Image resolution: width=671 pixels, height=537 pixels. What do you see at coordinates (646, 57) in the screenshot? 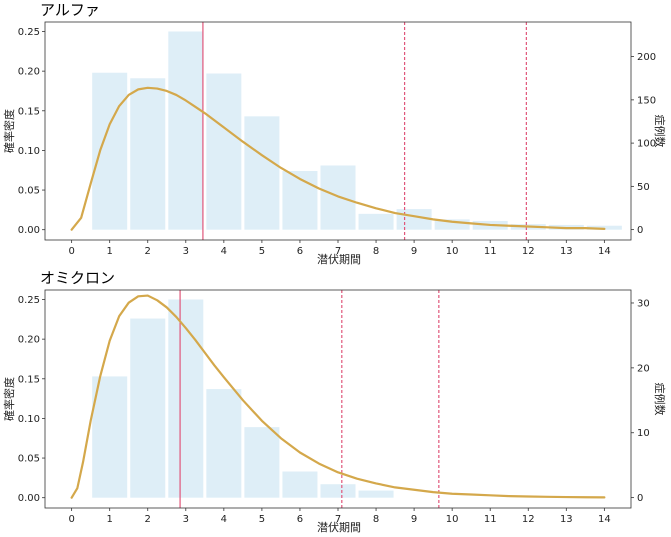
I see `secondary-y-tick-label: 200` at bounding box center [646, 57].